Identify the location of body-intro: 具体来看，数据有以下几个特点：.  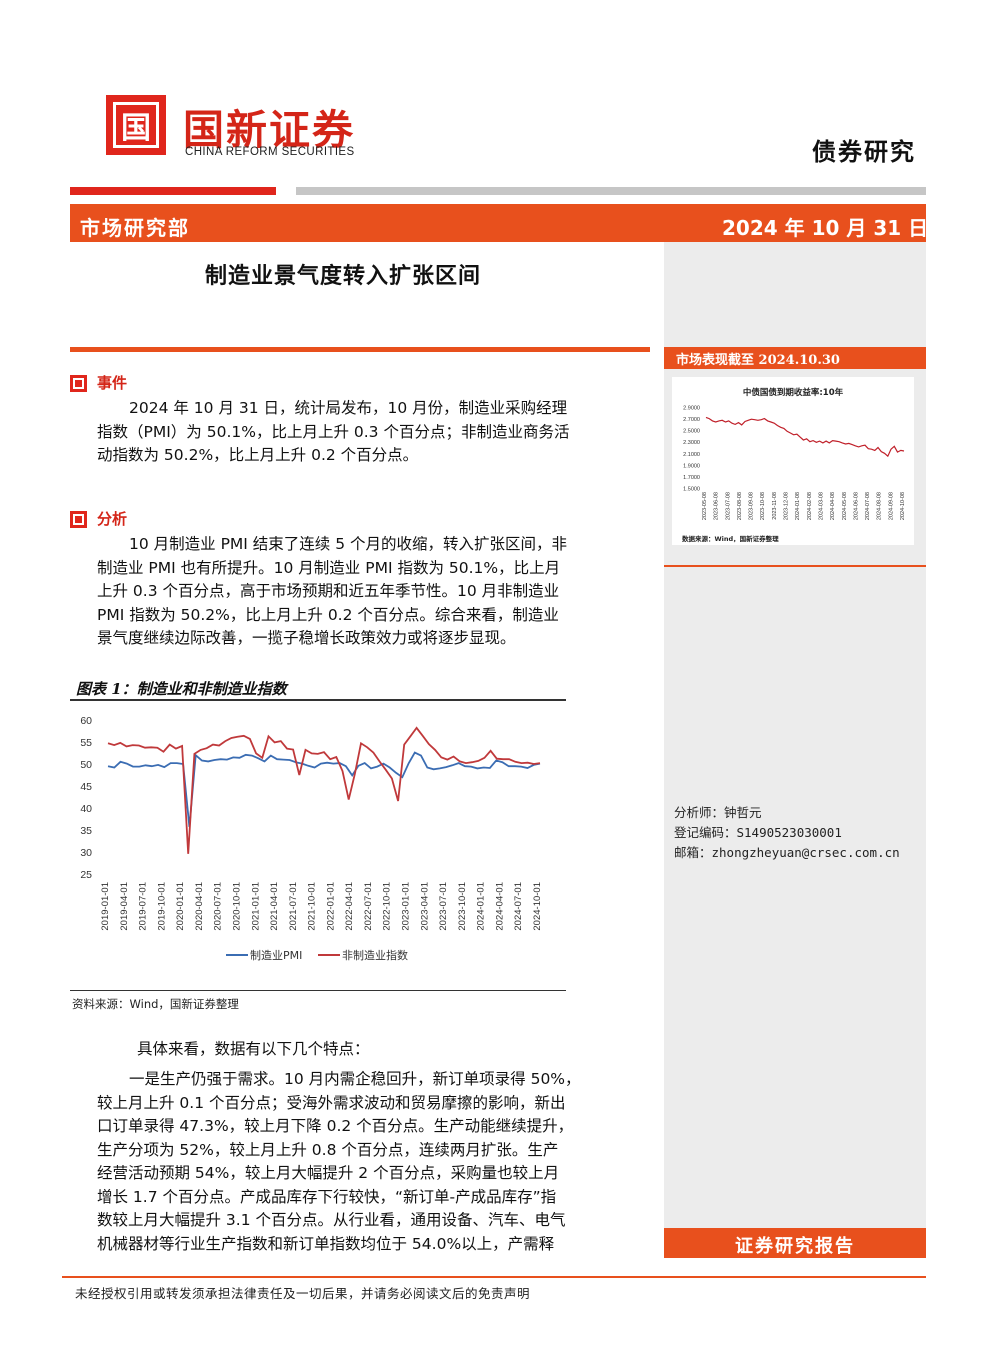
(373, 1050).